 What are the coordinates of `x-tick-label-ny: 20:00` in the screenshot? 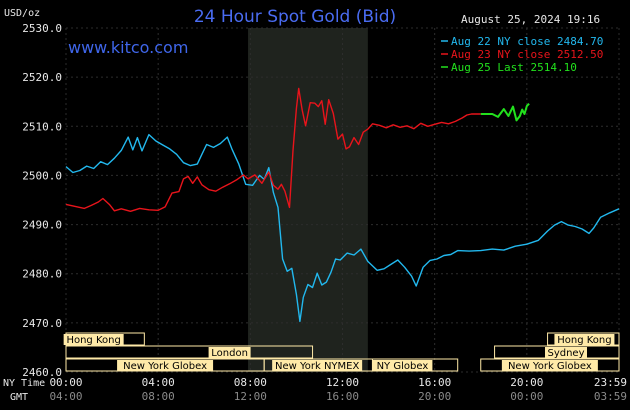 It's located at (526, 382).